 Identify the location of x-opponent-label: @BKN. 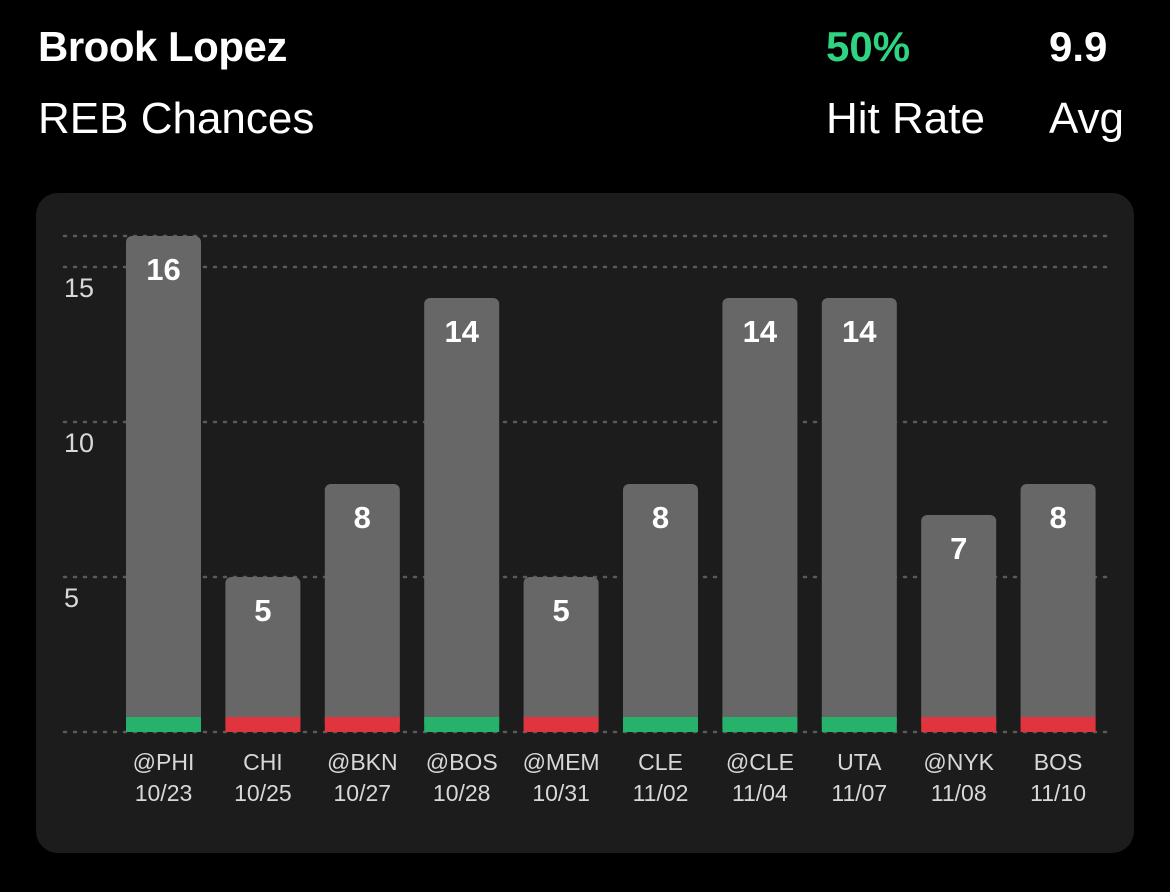
(362, 762).